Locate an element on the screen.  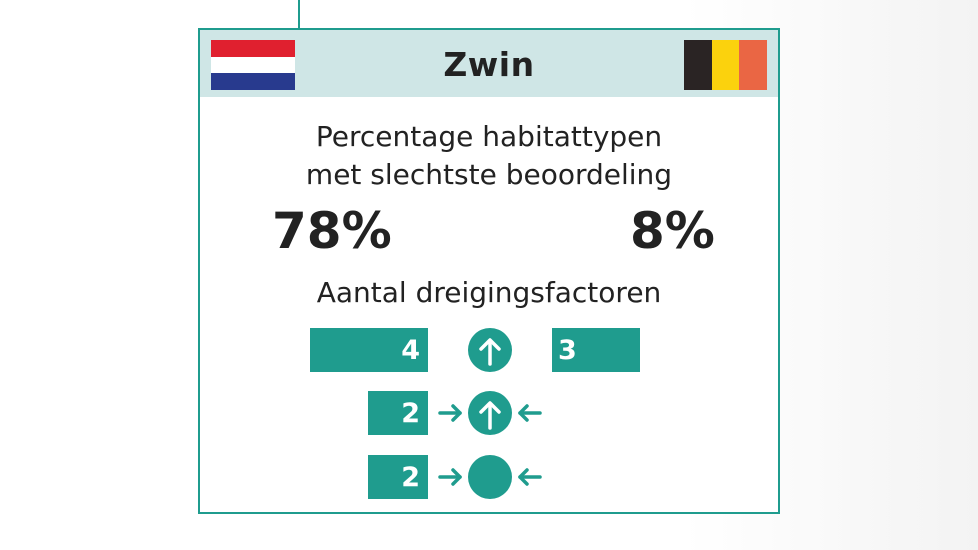
threat-count: 4 is located at coordinates (410, 350).